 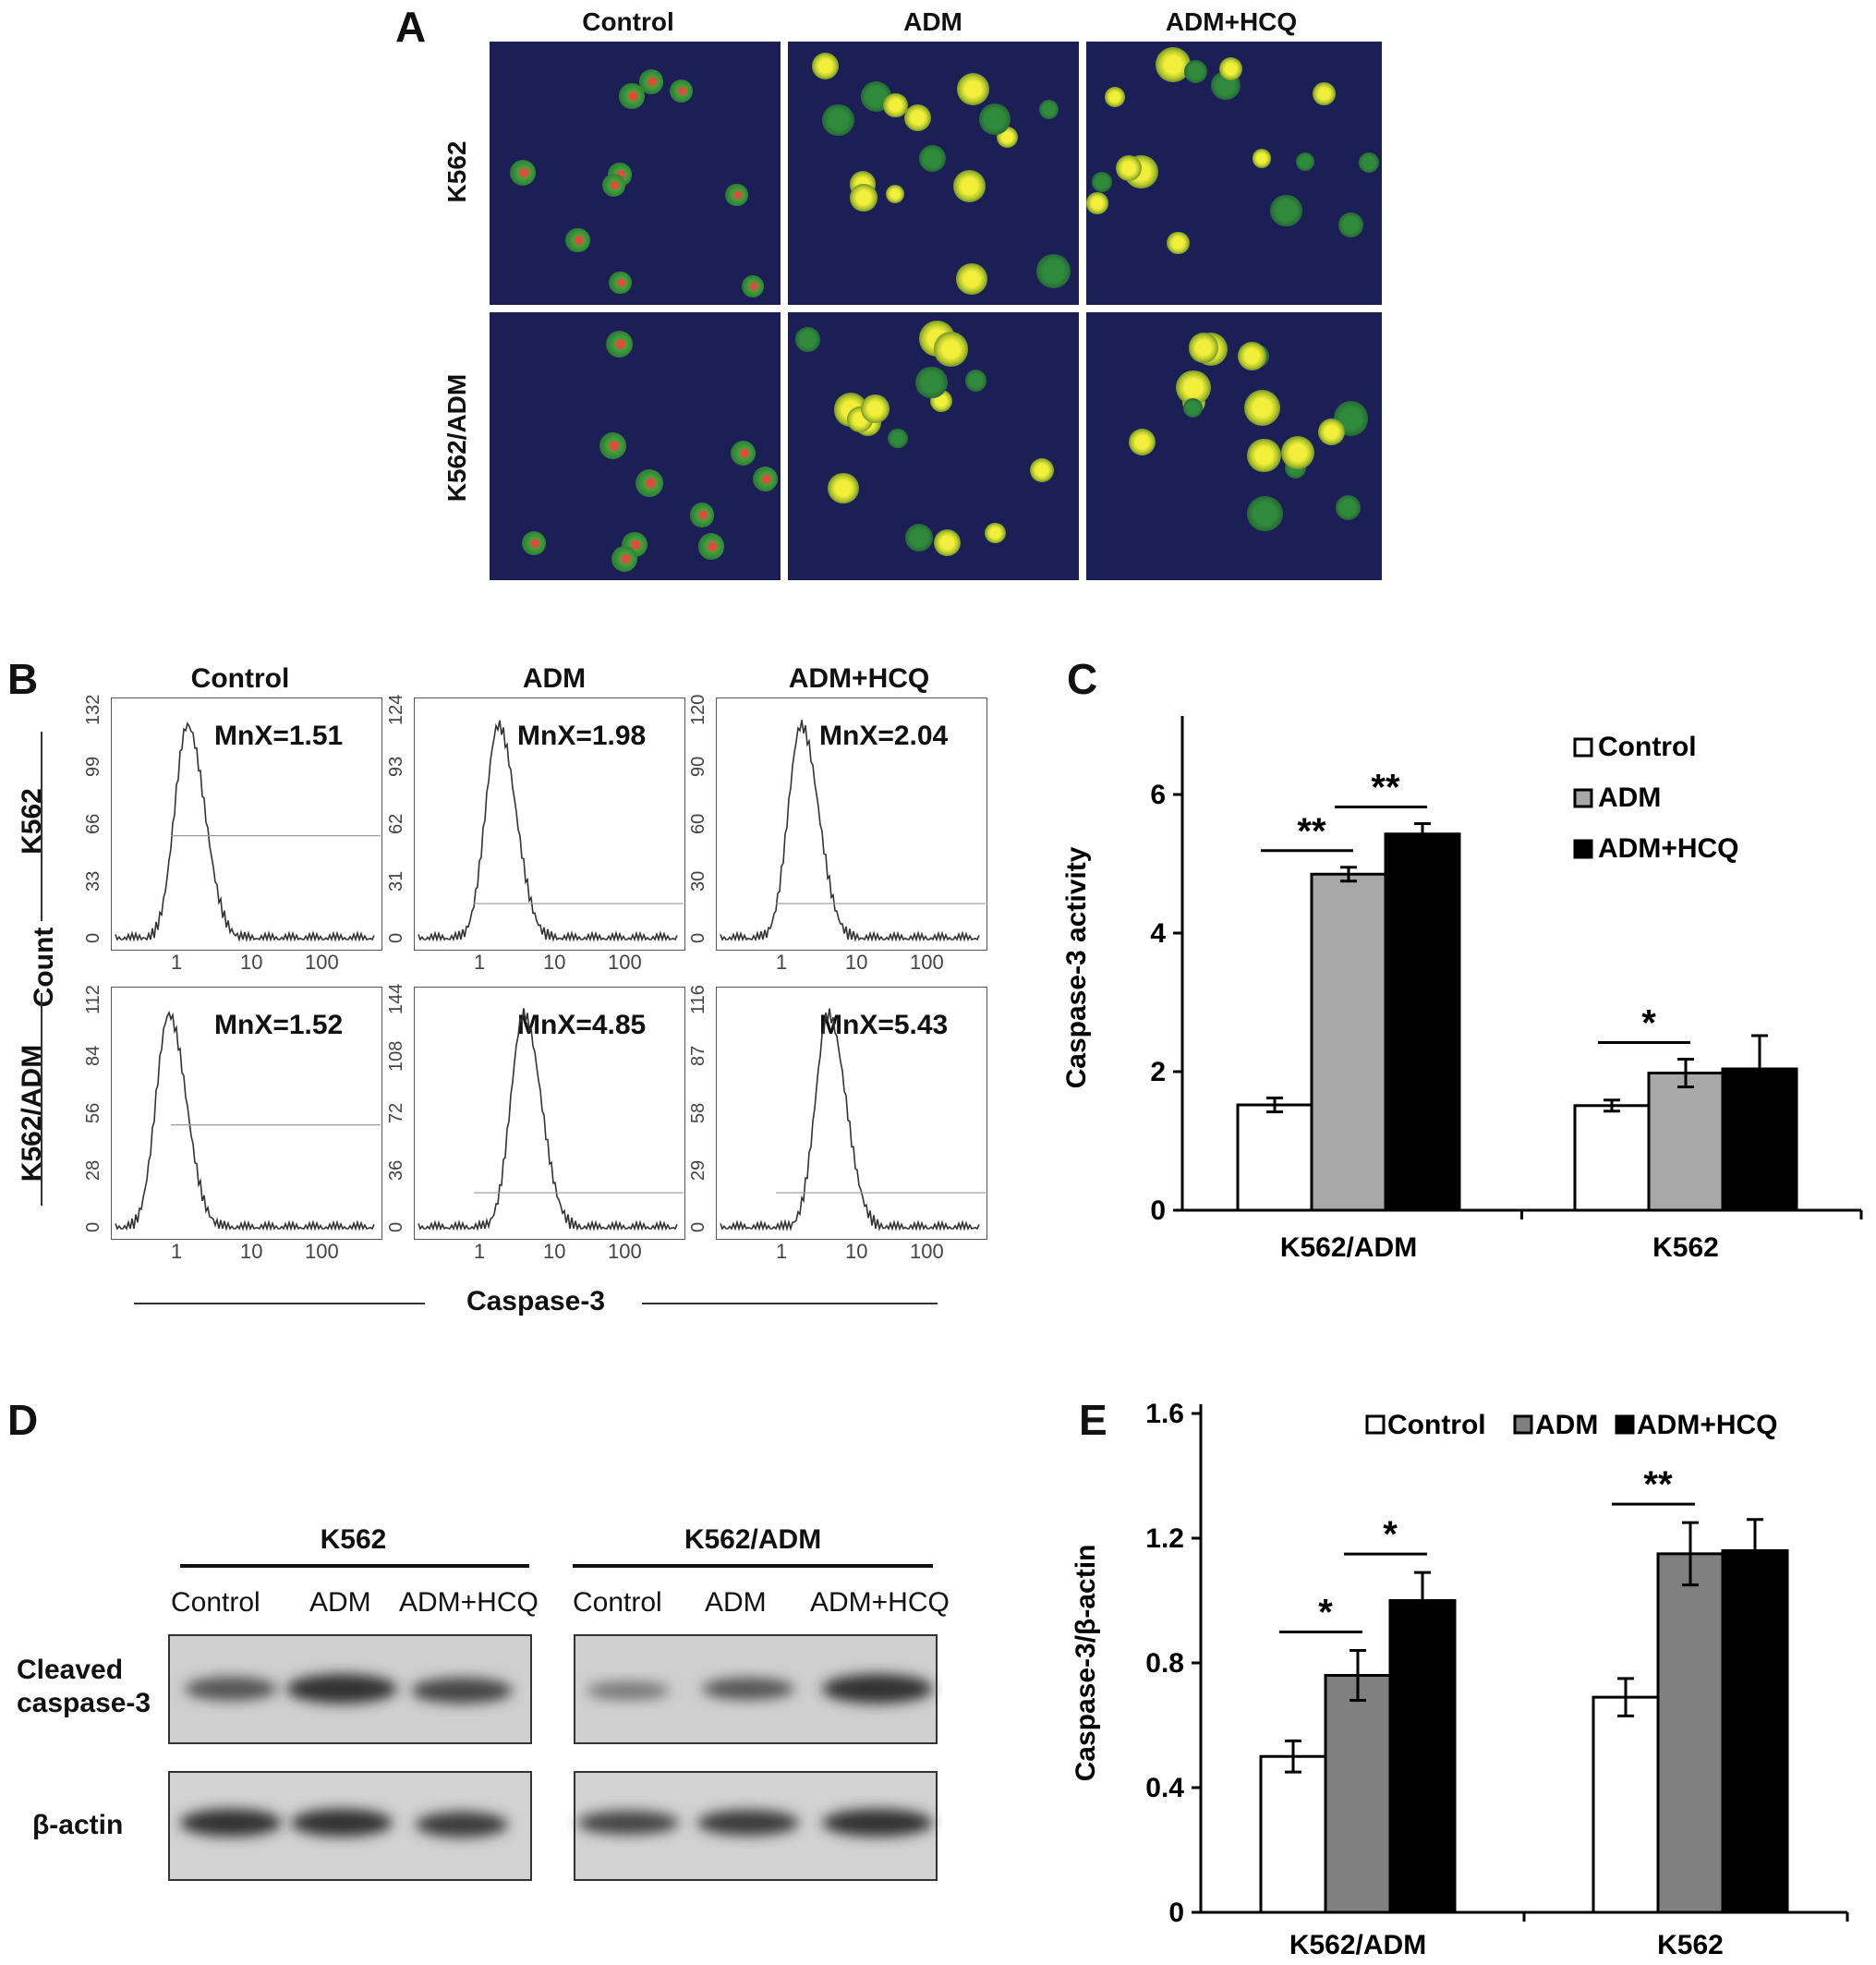 What do you see at coordinates (736, 1602) in the screenshot?
I see `lane-label: ADM` at bounding box center [736, 1602].